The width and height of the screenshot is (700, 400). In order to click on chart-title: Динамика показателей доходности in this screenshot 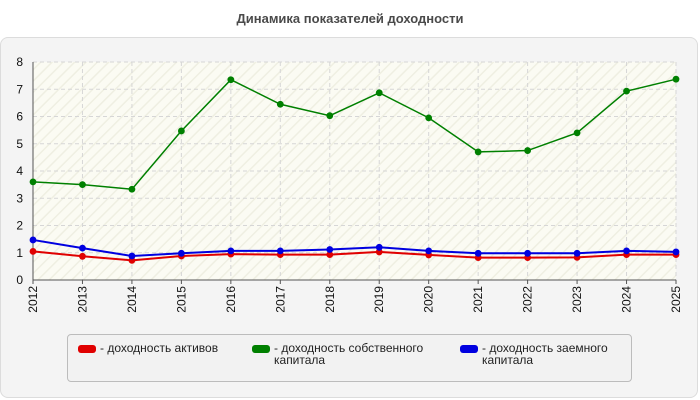, I will do `click(350, 18)`.